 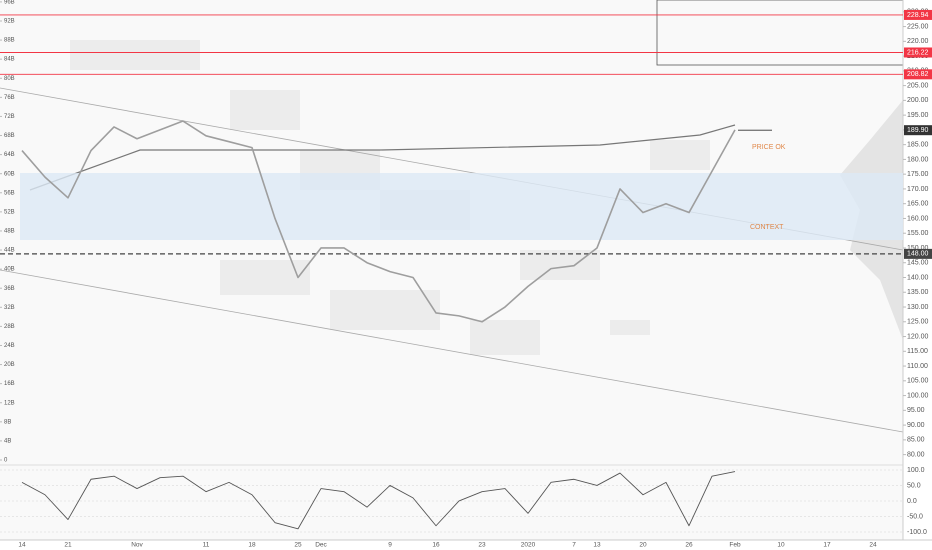 I want to click on y-tick-label: 100.00, so click(x=918, y=395).